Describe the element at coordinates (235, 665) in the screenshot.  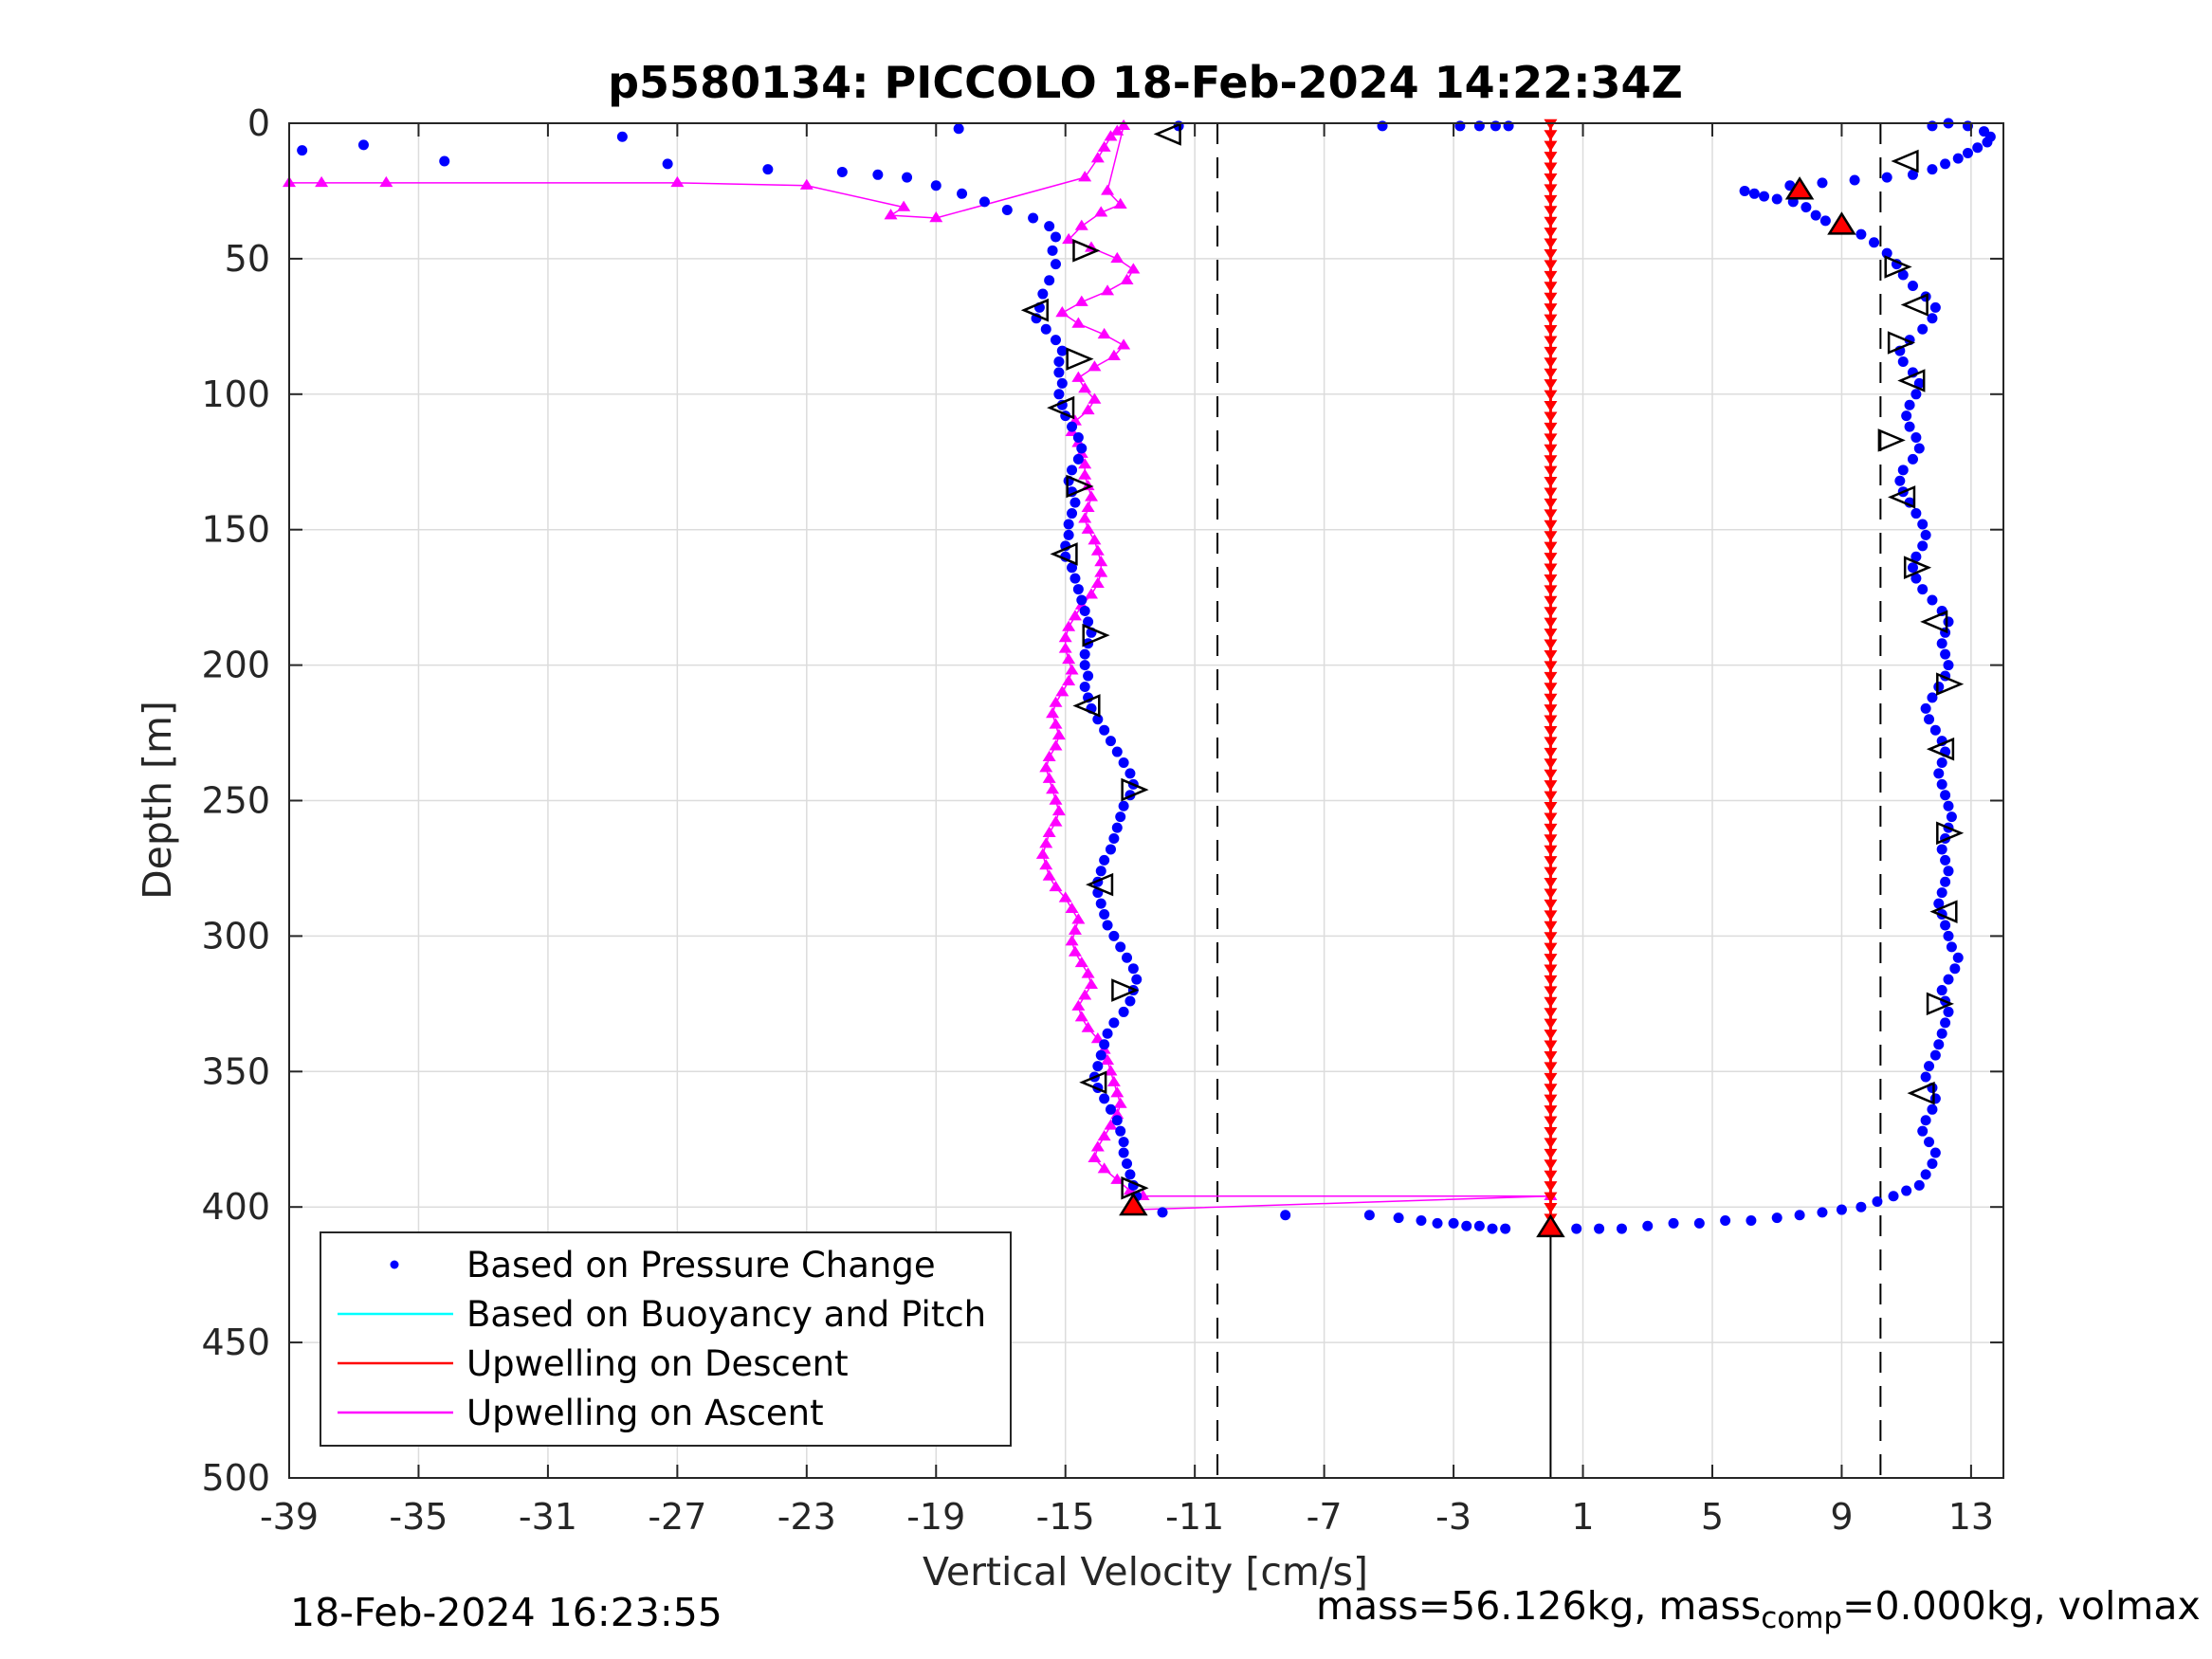
I see `y-tick-label: 200` at that location.